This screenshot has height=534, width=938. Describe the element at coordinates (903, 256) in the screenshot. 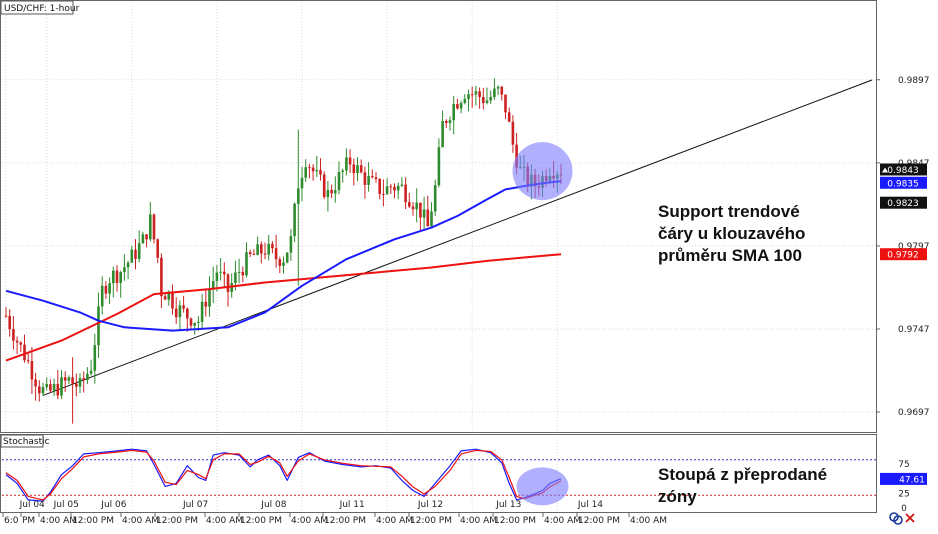

I see `price-badge-label: 0.9792` at that location.